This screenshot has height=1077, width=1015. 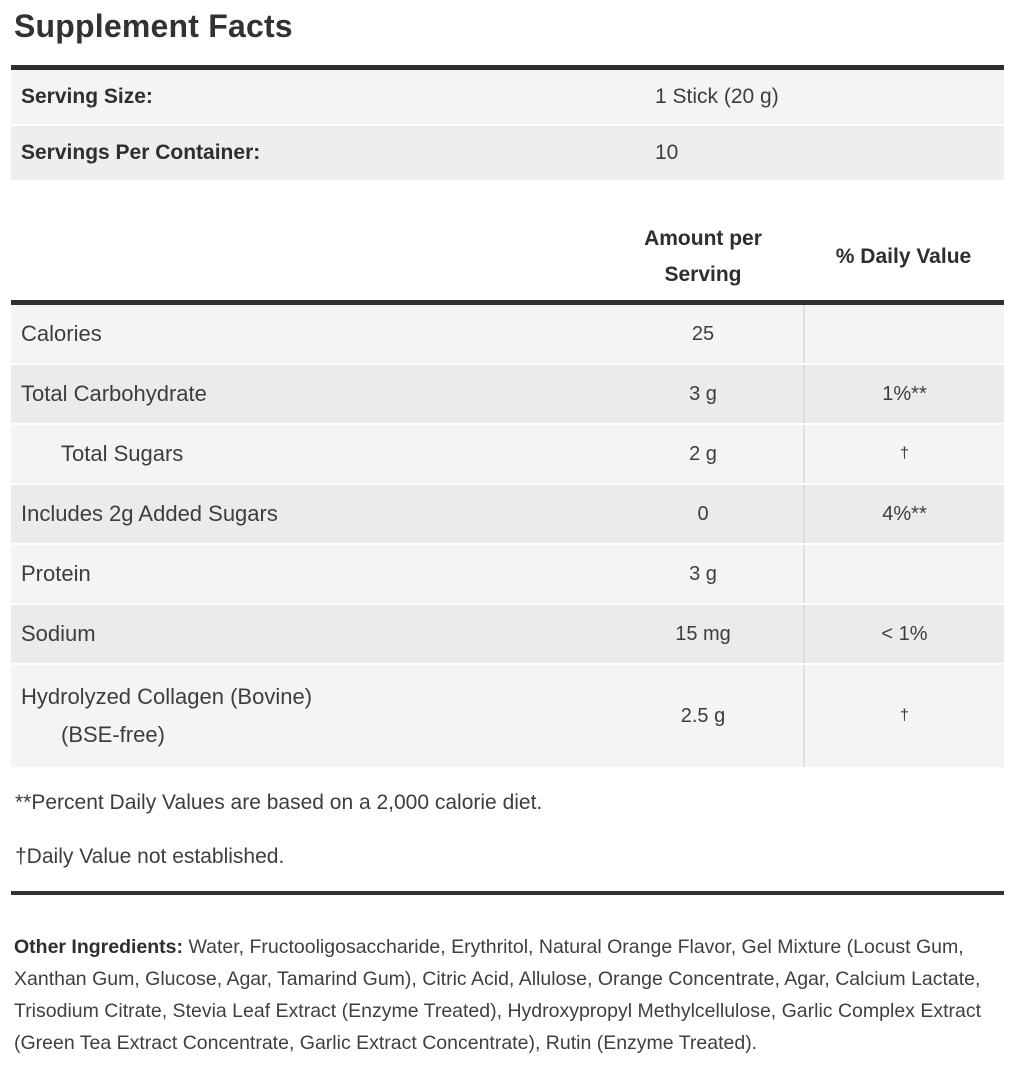 I want to click on nutrient-daily-value: 4%**, so click(x=903, y=514).